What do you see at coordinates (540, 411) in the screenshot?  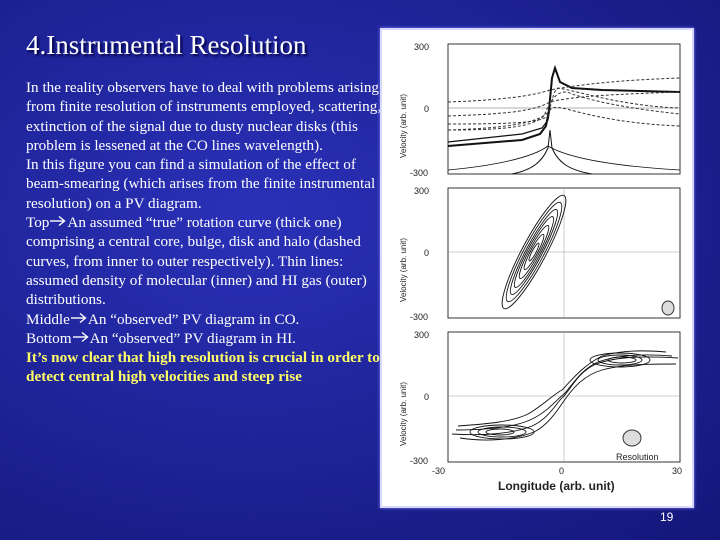 I see `panel-hi-pv-diagram: 300 0 -300 Velocity (arb. unit)` at bounding box center [540, 411].